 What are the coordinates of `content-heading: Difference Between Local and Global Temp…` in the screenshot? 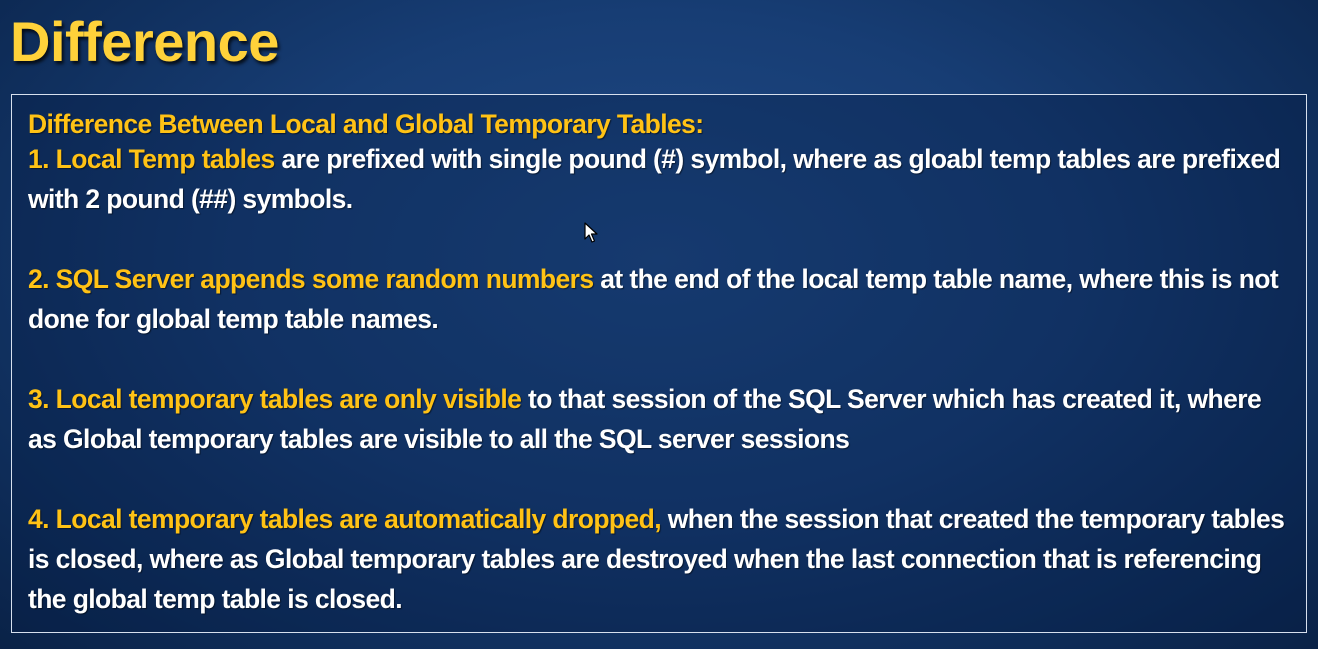 It's located at (366, 124).